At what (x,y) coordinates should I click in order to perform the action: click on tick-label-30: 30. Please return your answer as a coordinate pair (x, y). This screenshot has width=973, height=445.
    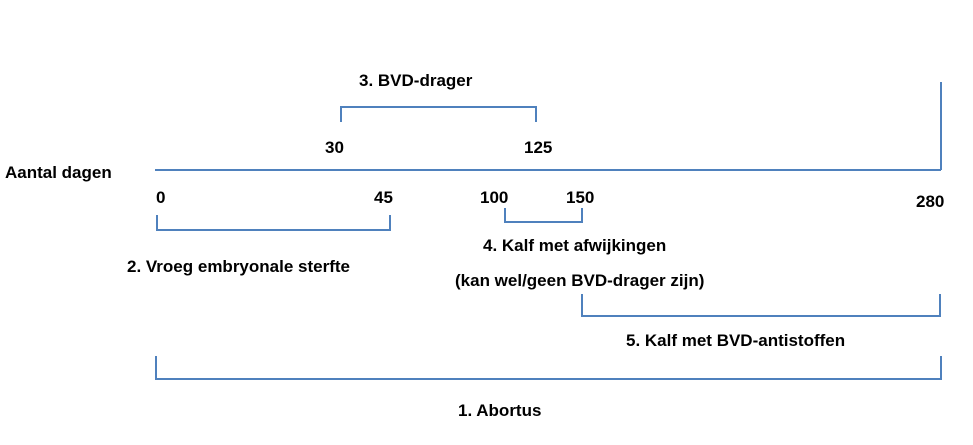
    Looking at the image, I should click on (334, 147).